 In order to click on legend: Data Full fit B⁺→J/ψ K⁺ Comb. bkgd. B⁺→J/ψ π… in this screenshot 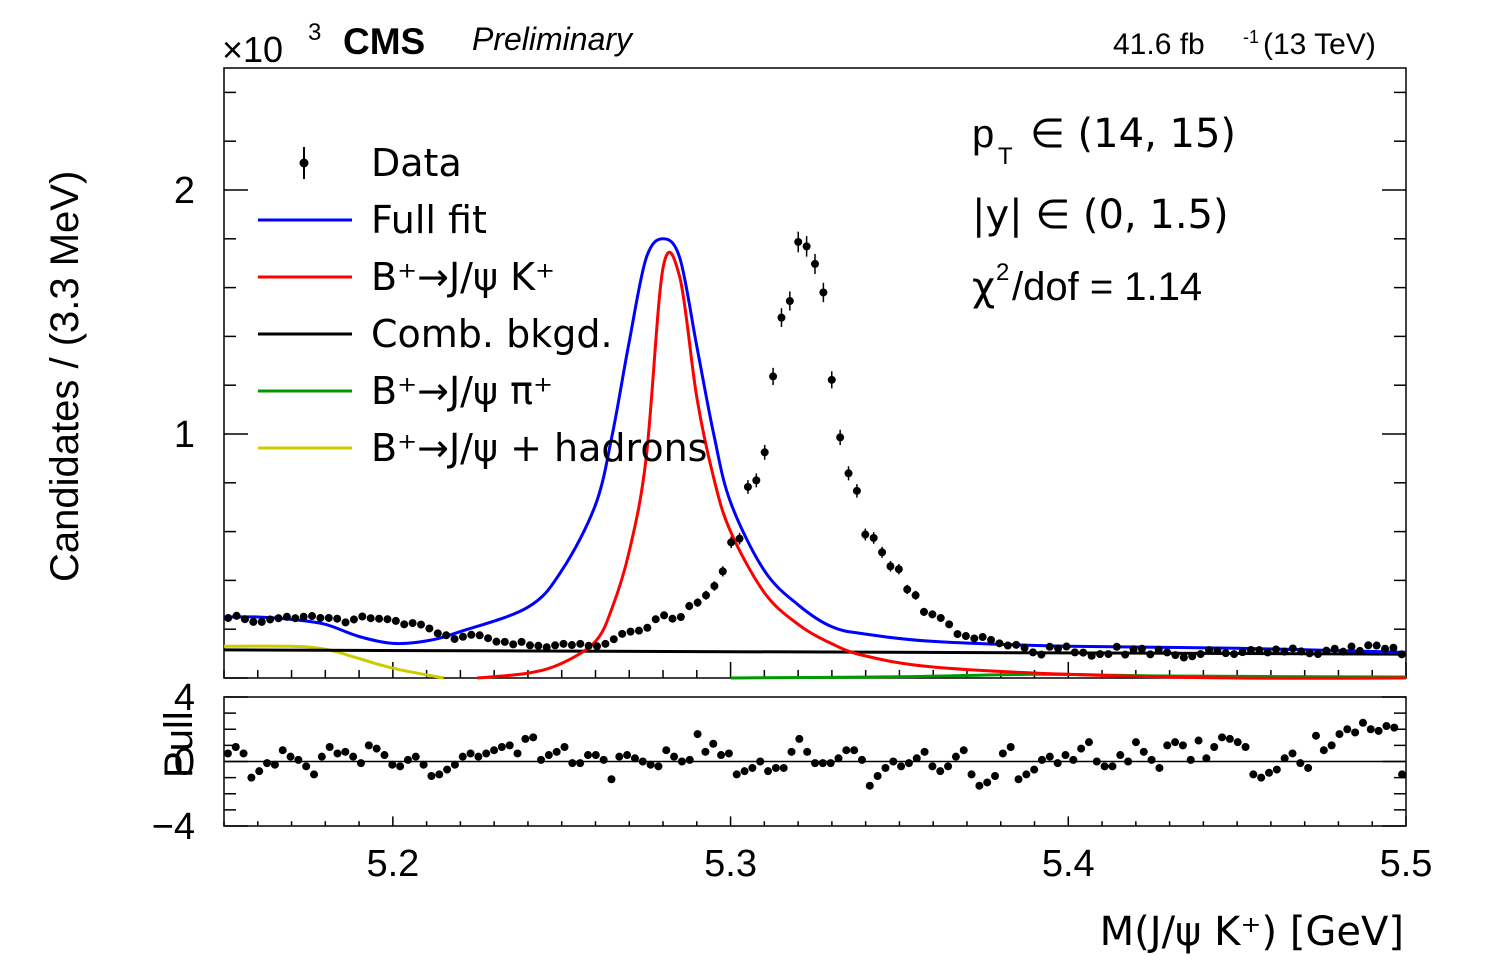, I will do `click(482, 305)`.